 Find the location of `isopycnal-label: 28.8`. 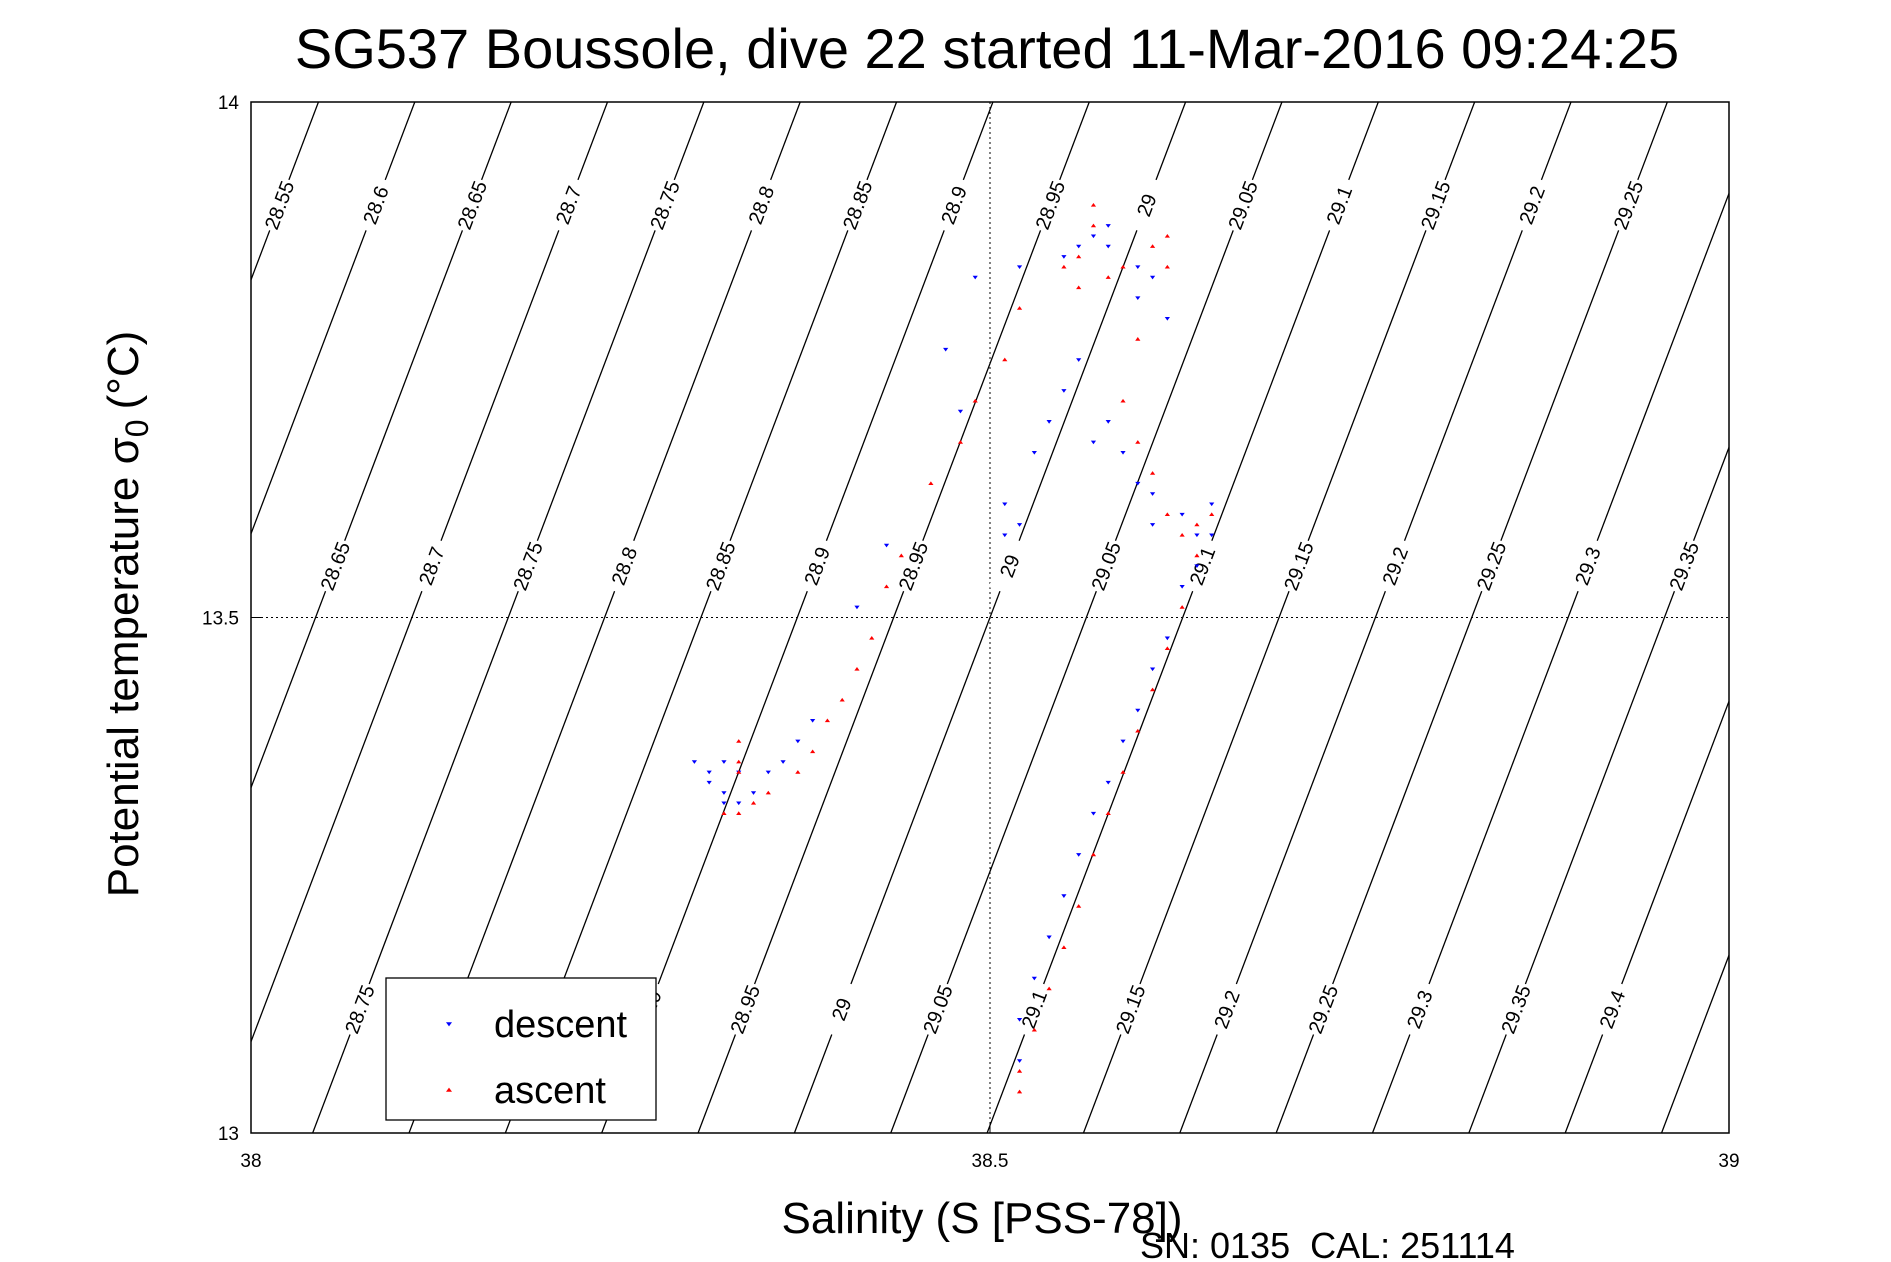

isopycnal-label: 28.8 is located at coordinates (762, 205).